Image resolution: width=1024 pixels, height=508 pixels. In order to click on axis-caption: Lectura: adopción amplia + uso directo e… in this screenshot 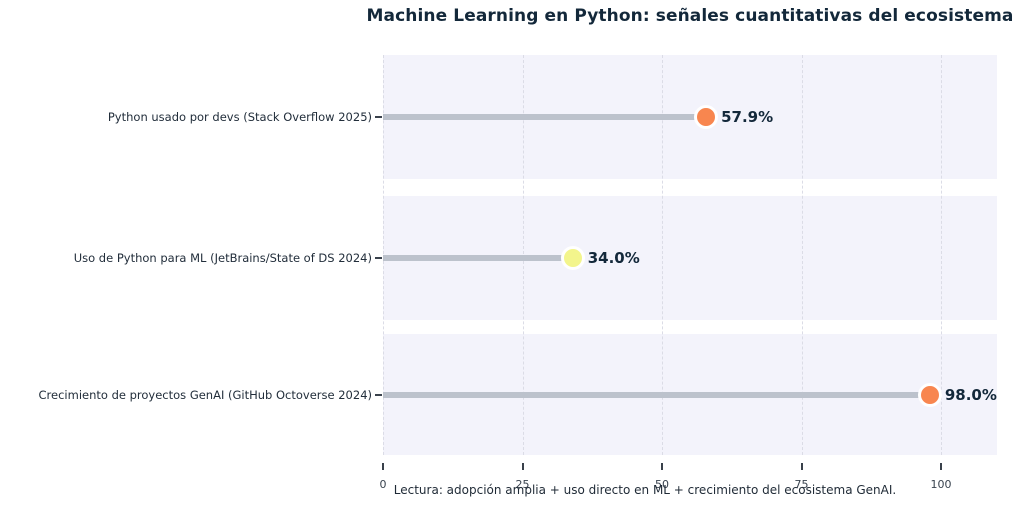, I will do `click(645, 490)`.